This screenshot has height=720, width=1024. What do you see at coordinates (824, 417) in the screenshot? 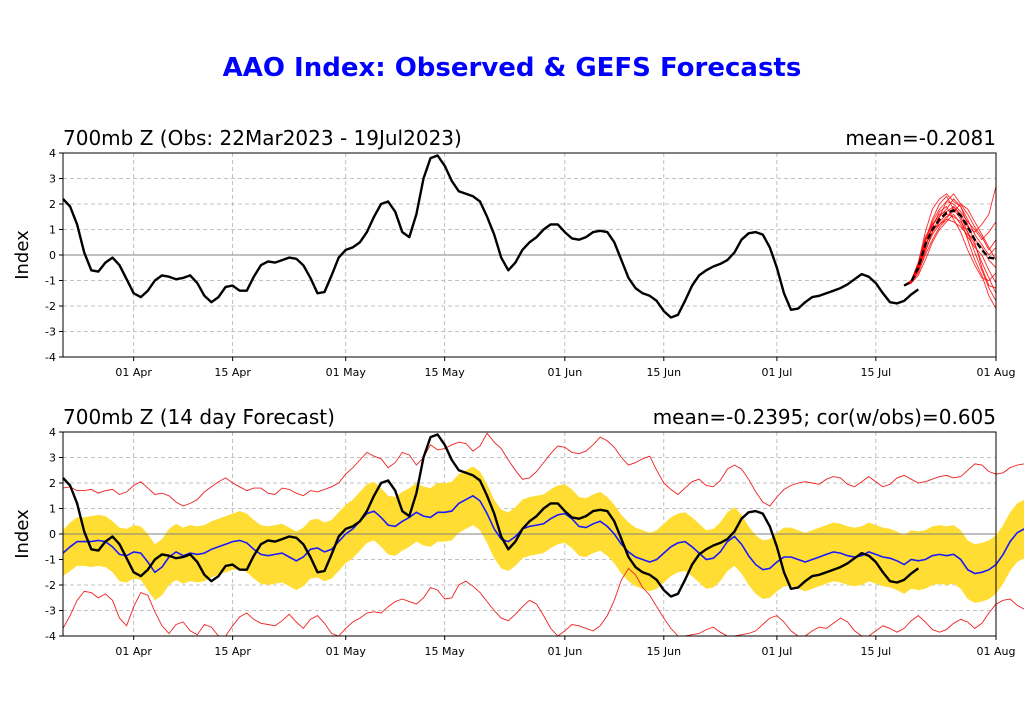
I see `panel-forecast-stat: mean=-0.2395; cor(w/obs)=0.605` at bounding box center [824, 417].